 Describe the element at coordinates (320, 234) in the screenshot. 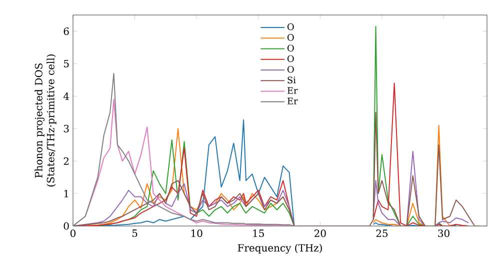

I see `x-tick-label: 20` at that location.